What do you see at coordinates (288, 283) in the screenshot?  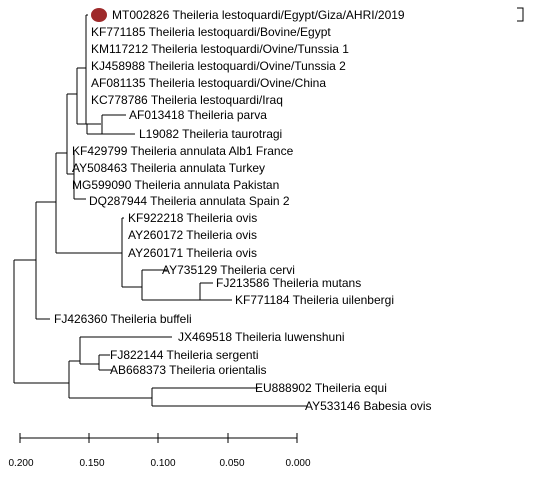 I see `leaf-label-fj213586: FJ213586 Theileria mutans` at bounding box center [288, 283].